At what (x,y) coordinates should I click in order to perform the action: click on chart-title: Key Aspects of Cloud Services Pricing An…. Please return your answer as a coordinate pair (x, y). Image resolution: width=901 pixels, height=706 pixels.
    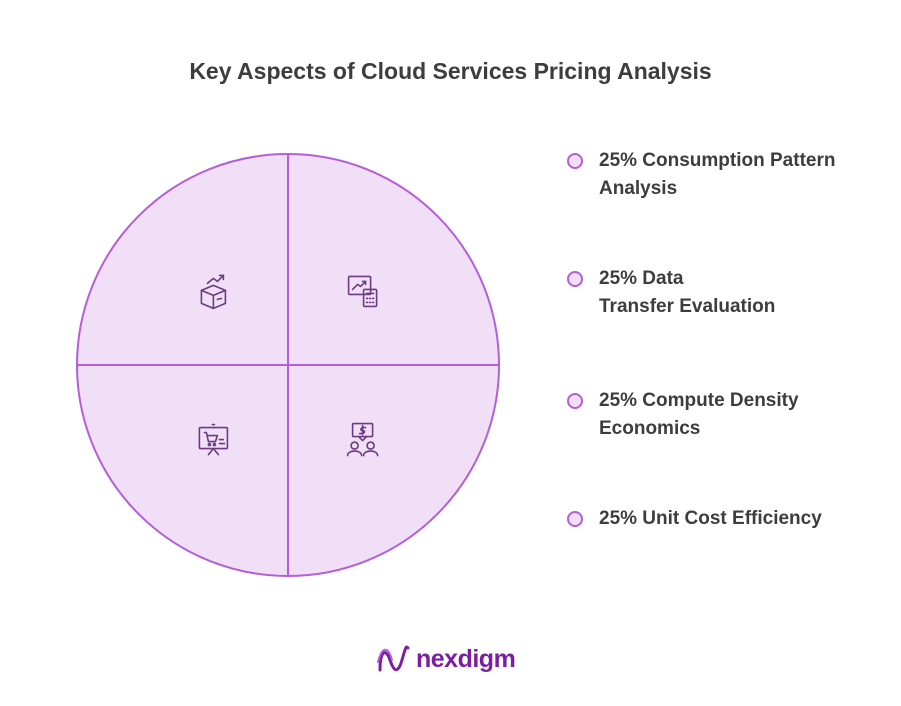
    Looking at the image, I should click on (450, 71).